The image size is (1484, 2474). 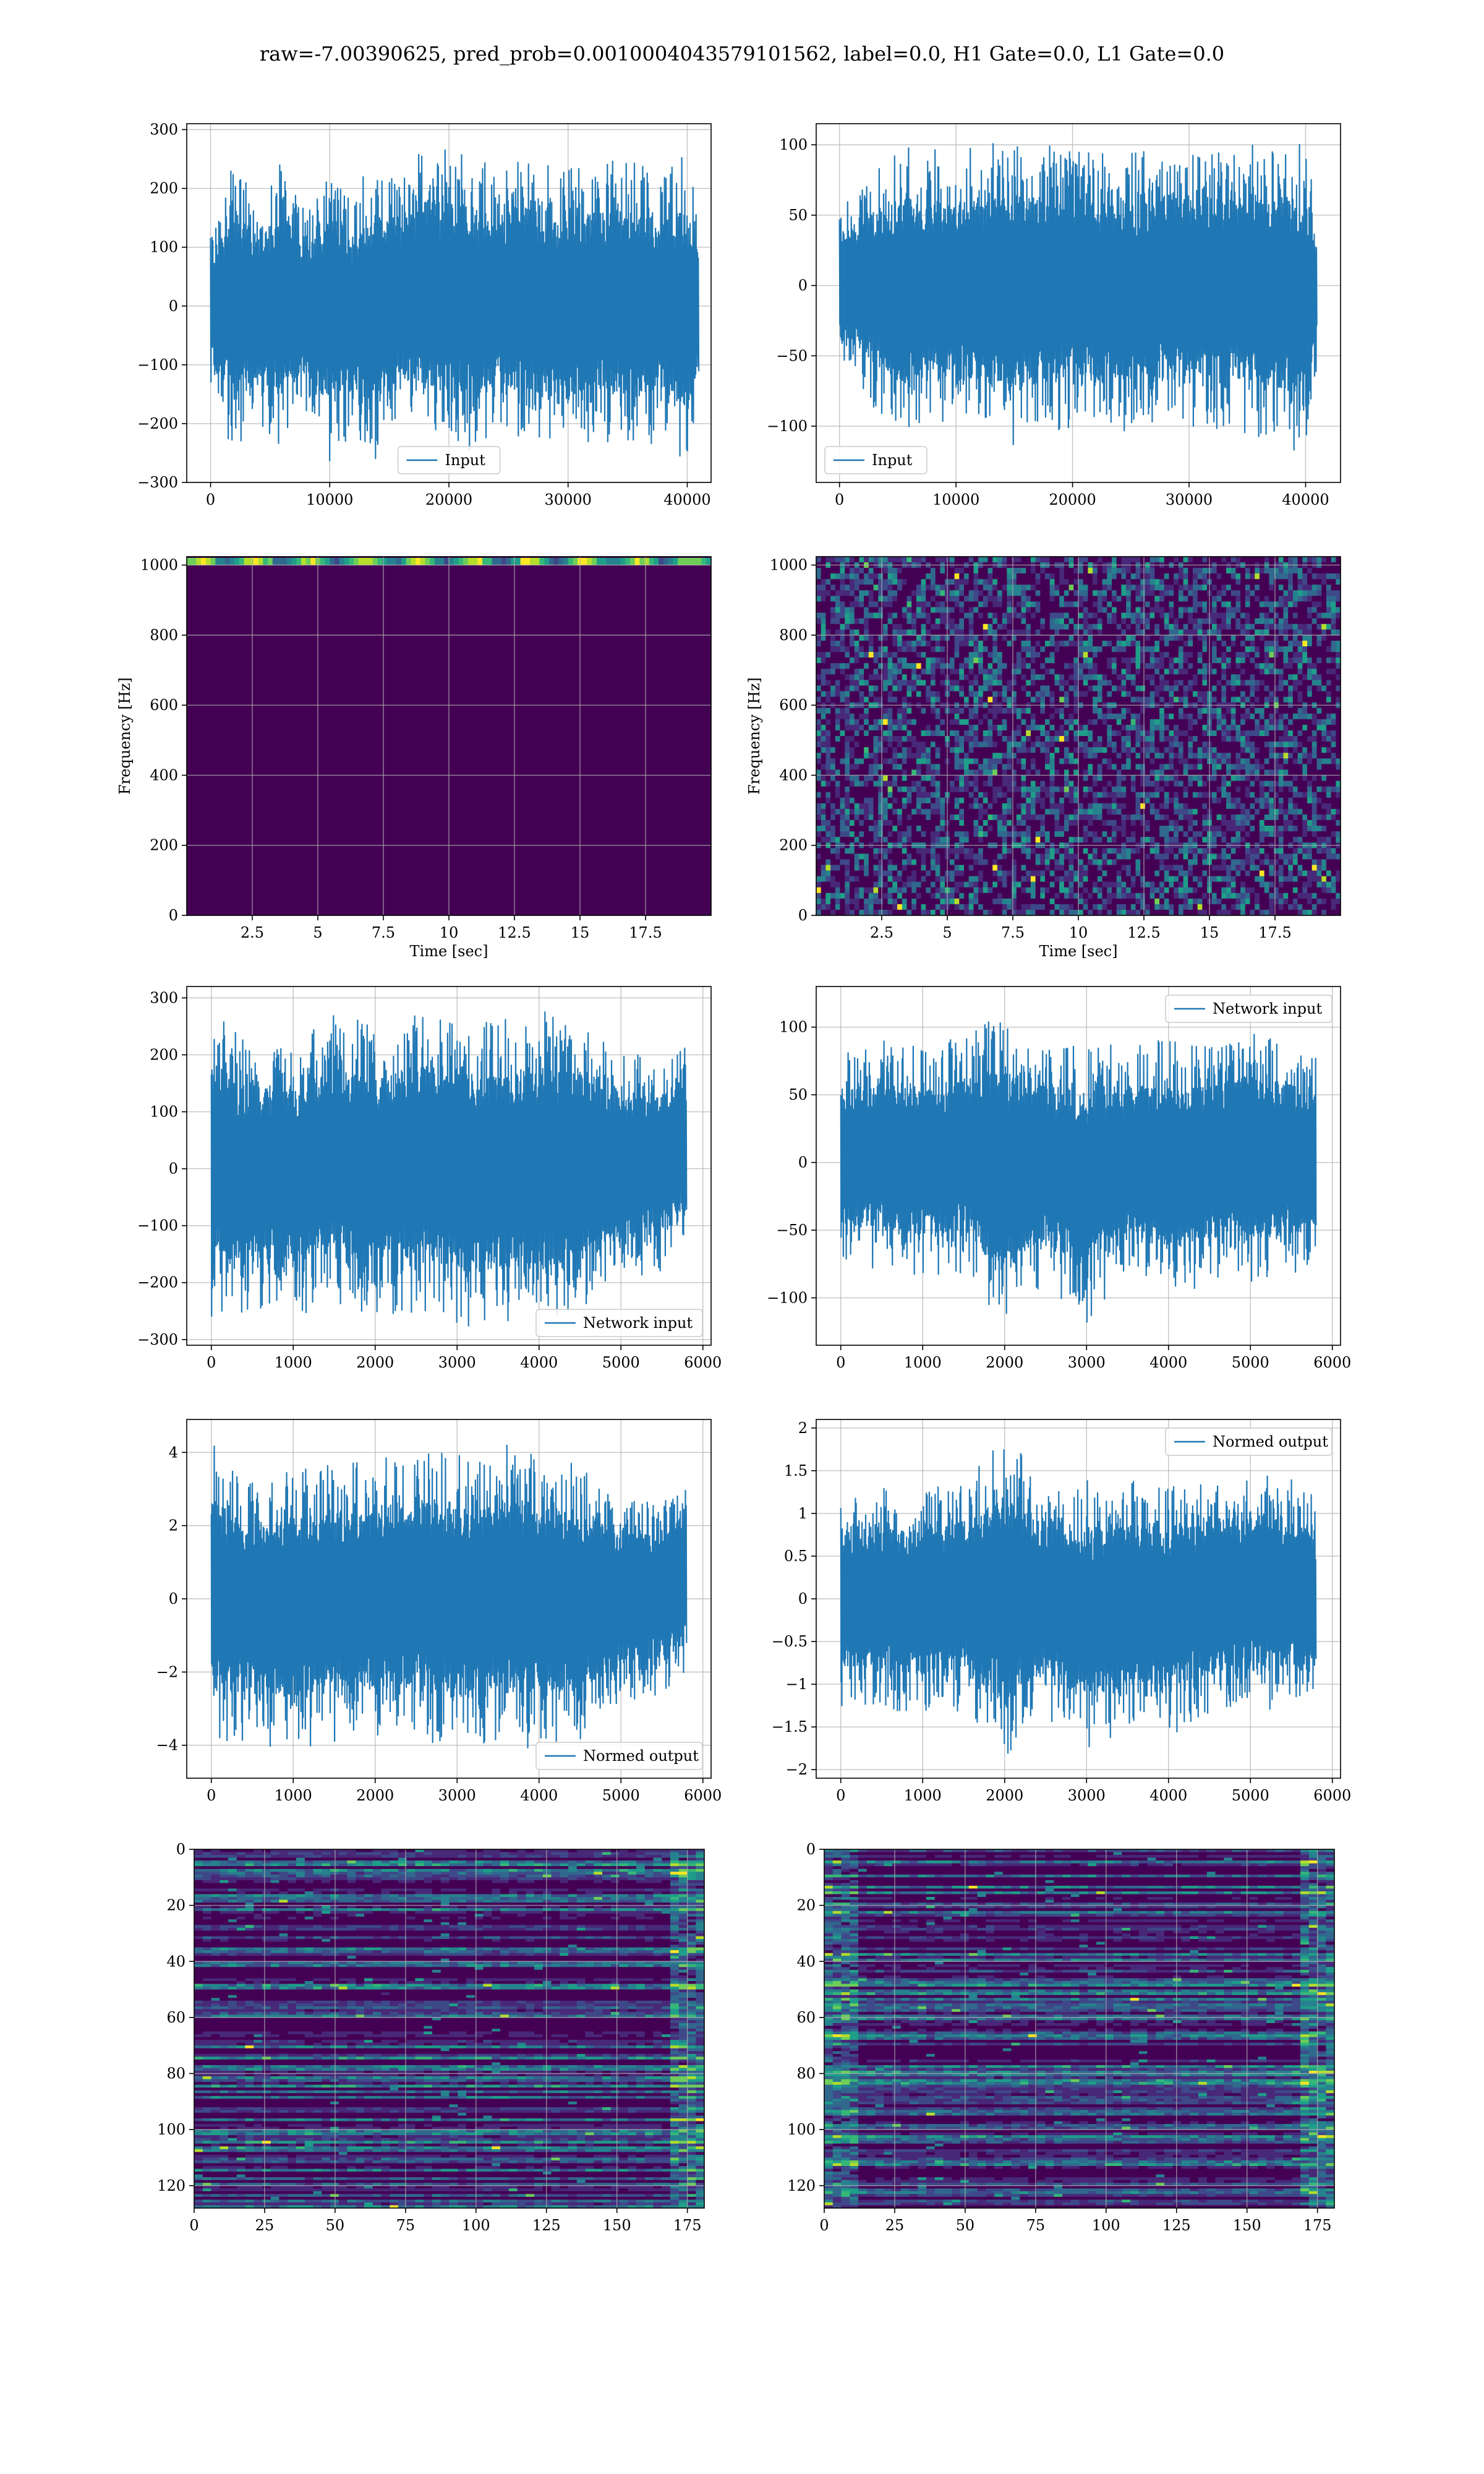 What do you see at coordinates (792, 1230) in the screenshot?
I see `y-tick-label: −50` at bounding box center [792, 1230].